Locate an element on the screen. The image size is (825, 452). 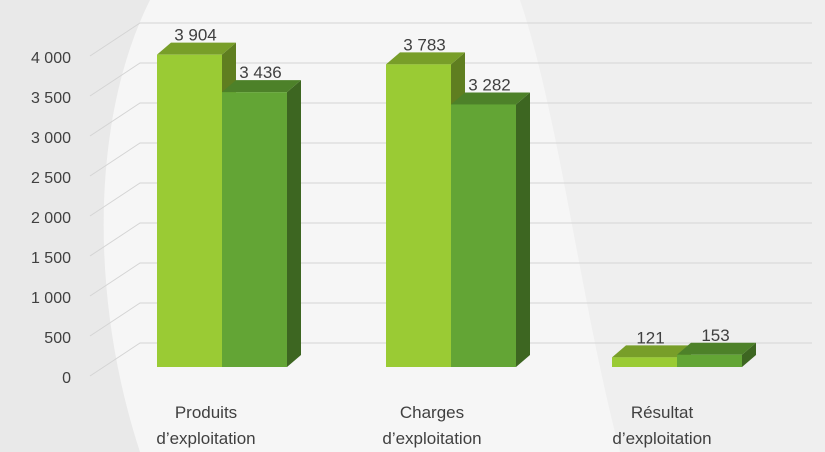
x-category-label: Résultat d’exploitation is located at coordinates (661, 425).